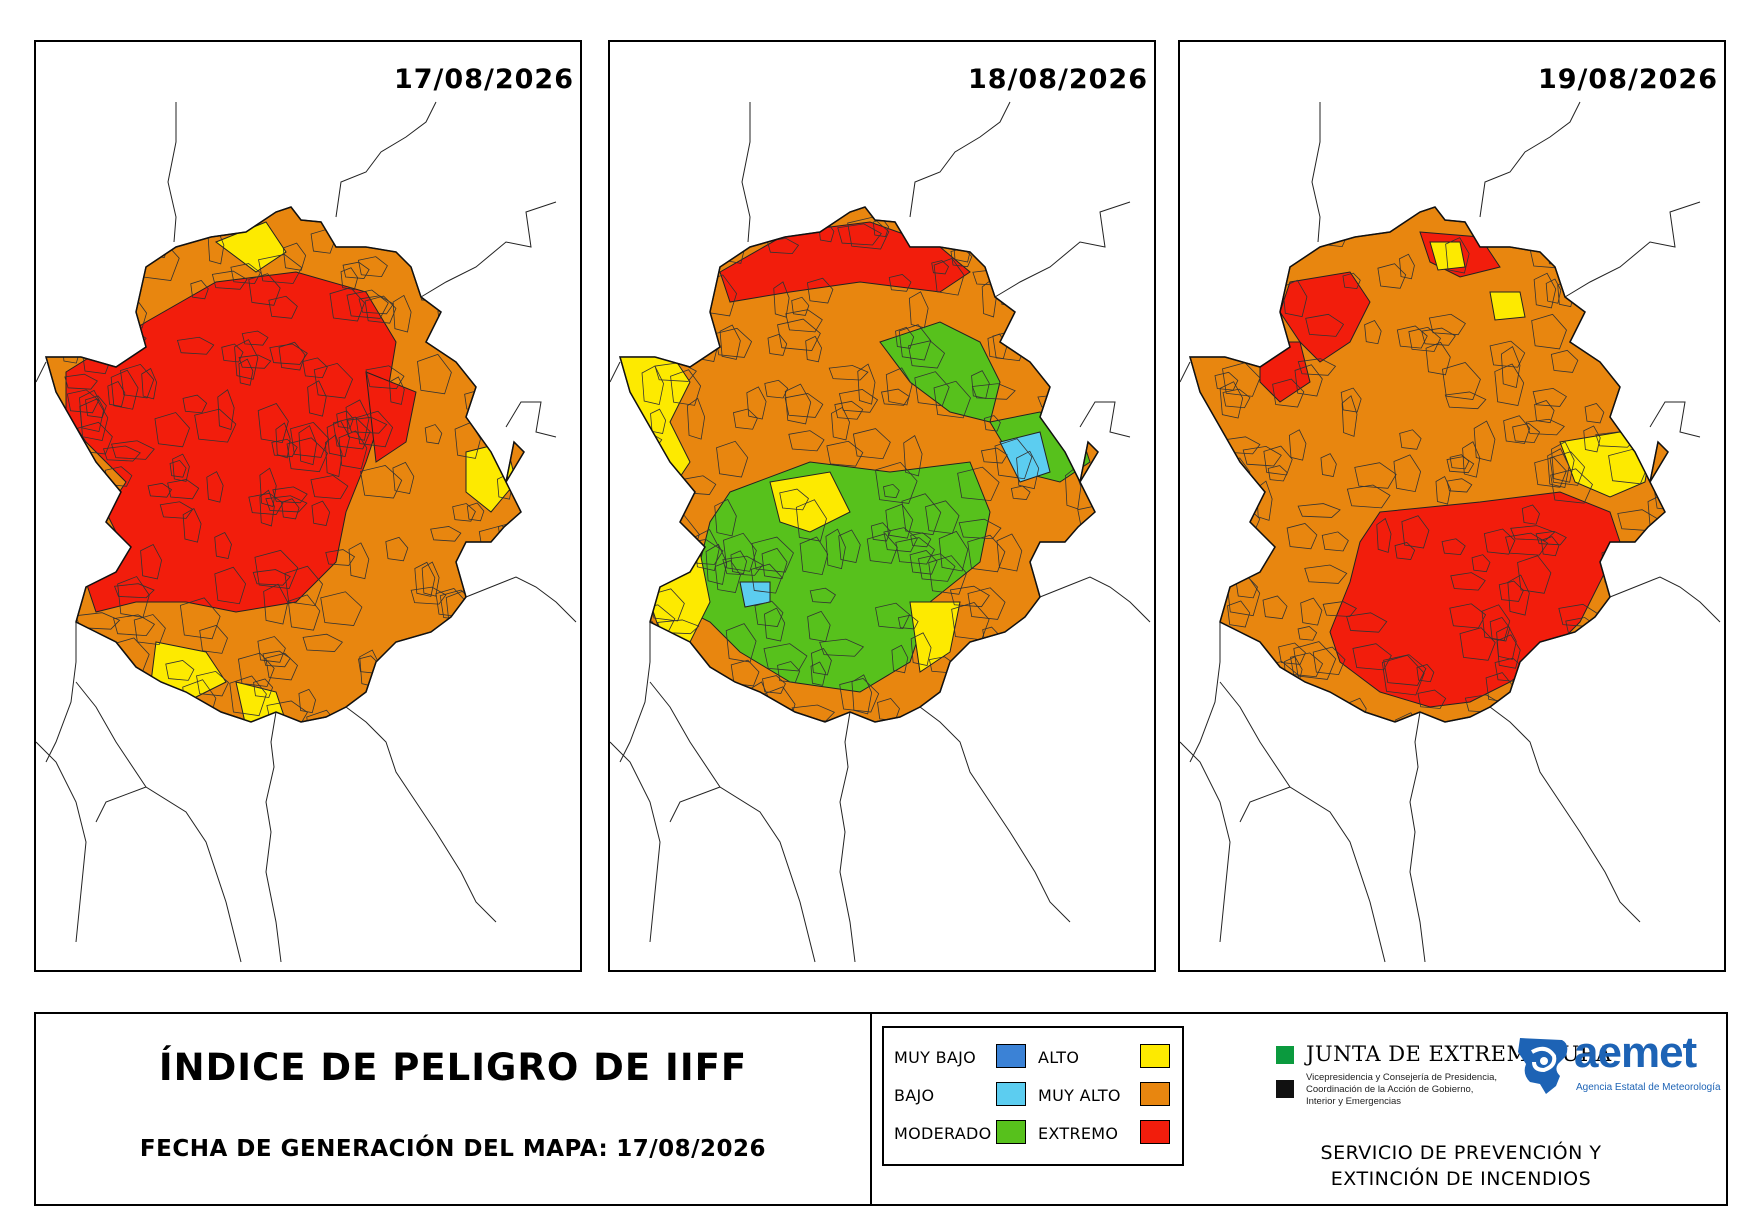 This screenshot has width=1748, height=1228. I want to click on legend-label-alto: ALTO, so click(1059, 1057).